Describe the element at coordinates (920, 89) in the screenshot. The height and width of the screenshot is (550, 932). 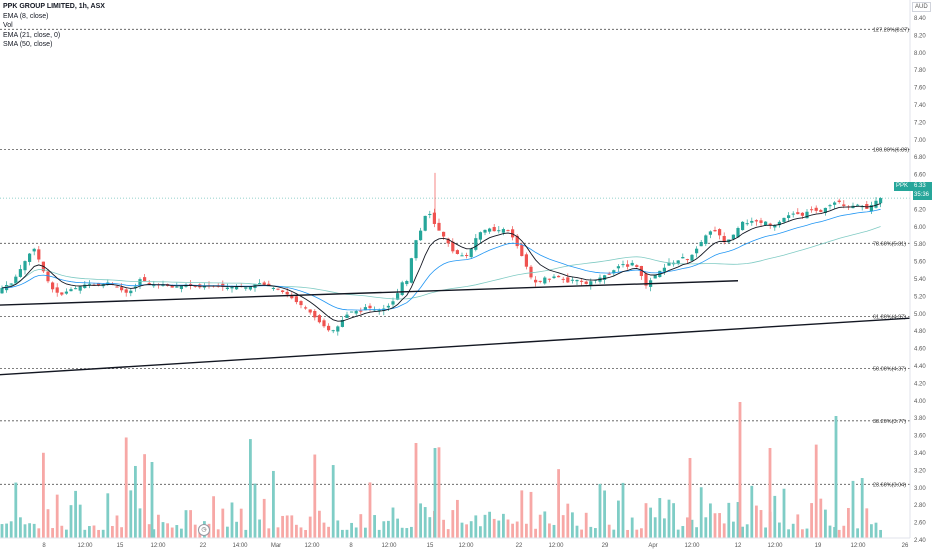
I see `y-tick-label: 7.60` at that location.